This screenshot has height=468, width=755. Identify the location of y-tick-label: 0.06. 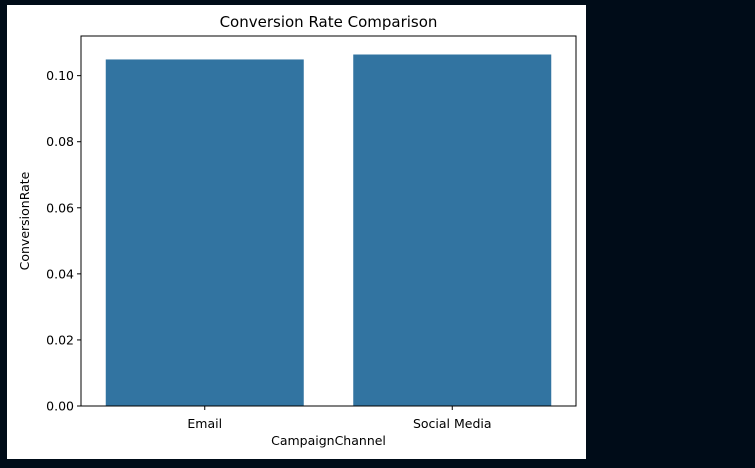
(60, 207).